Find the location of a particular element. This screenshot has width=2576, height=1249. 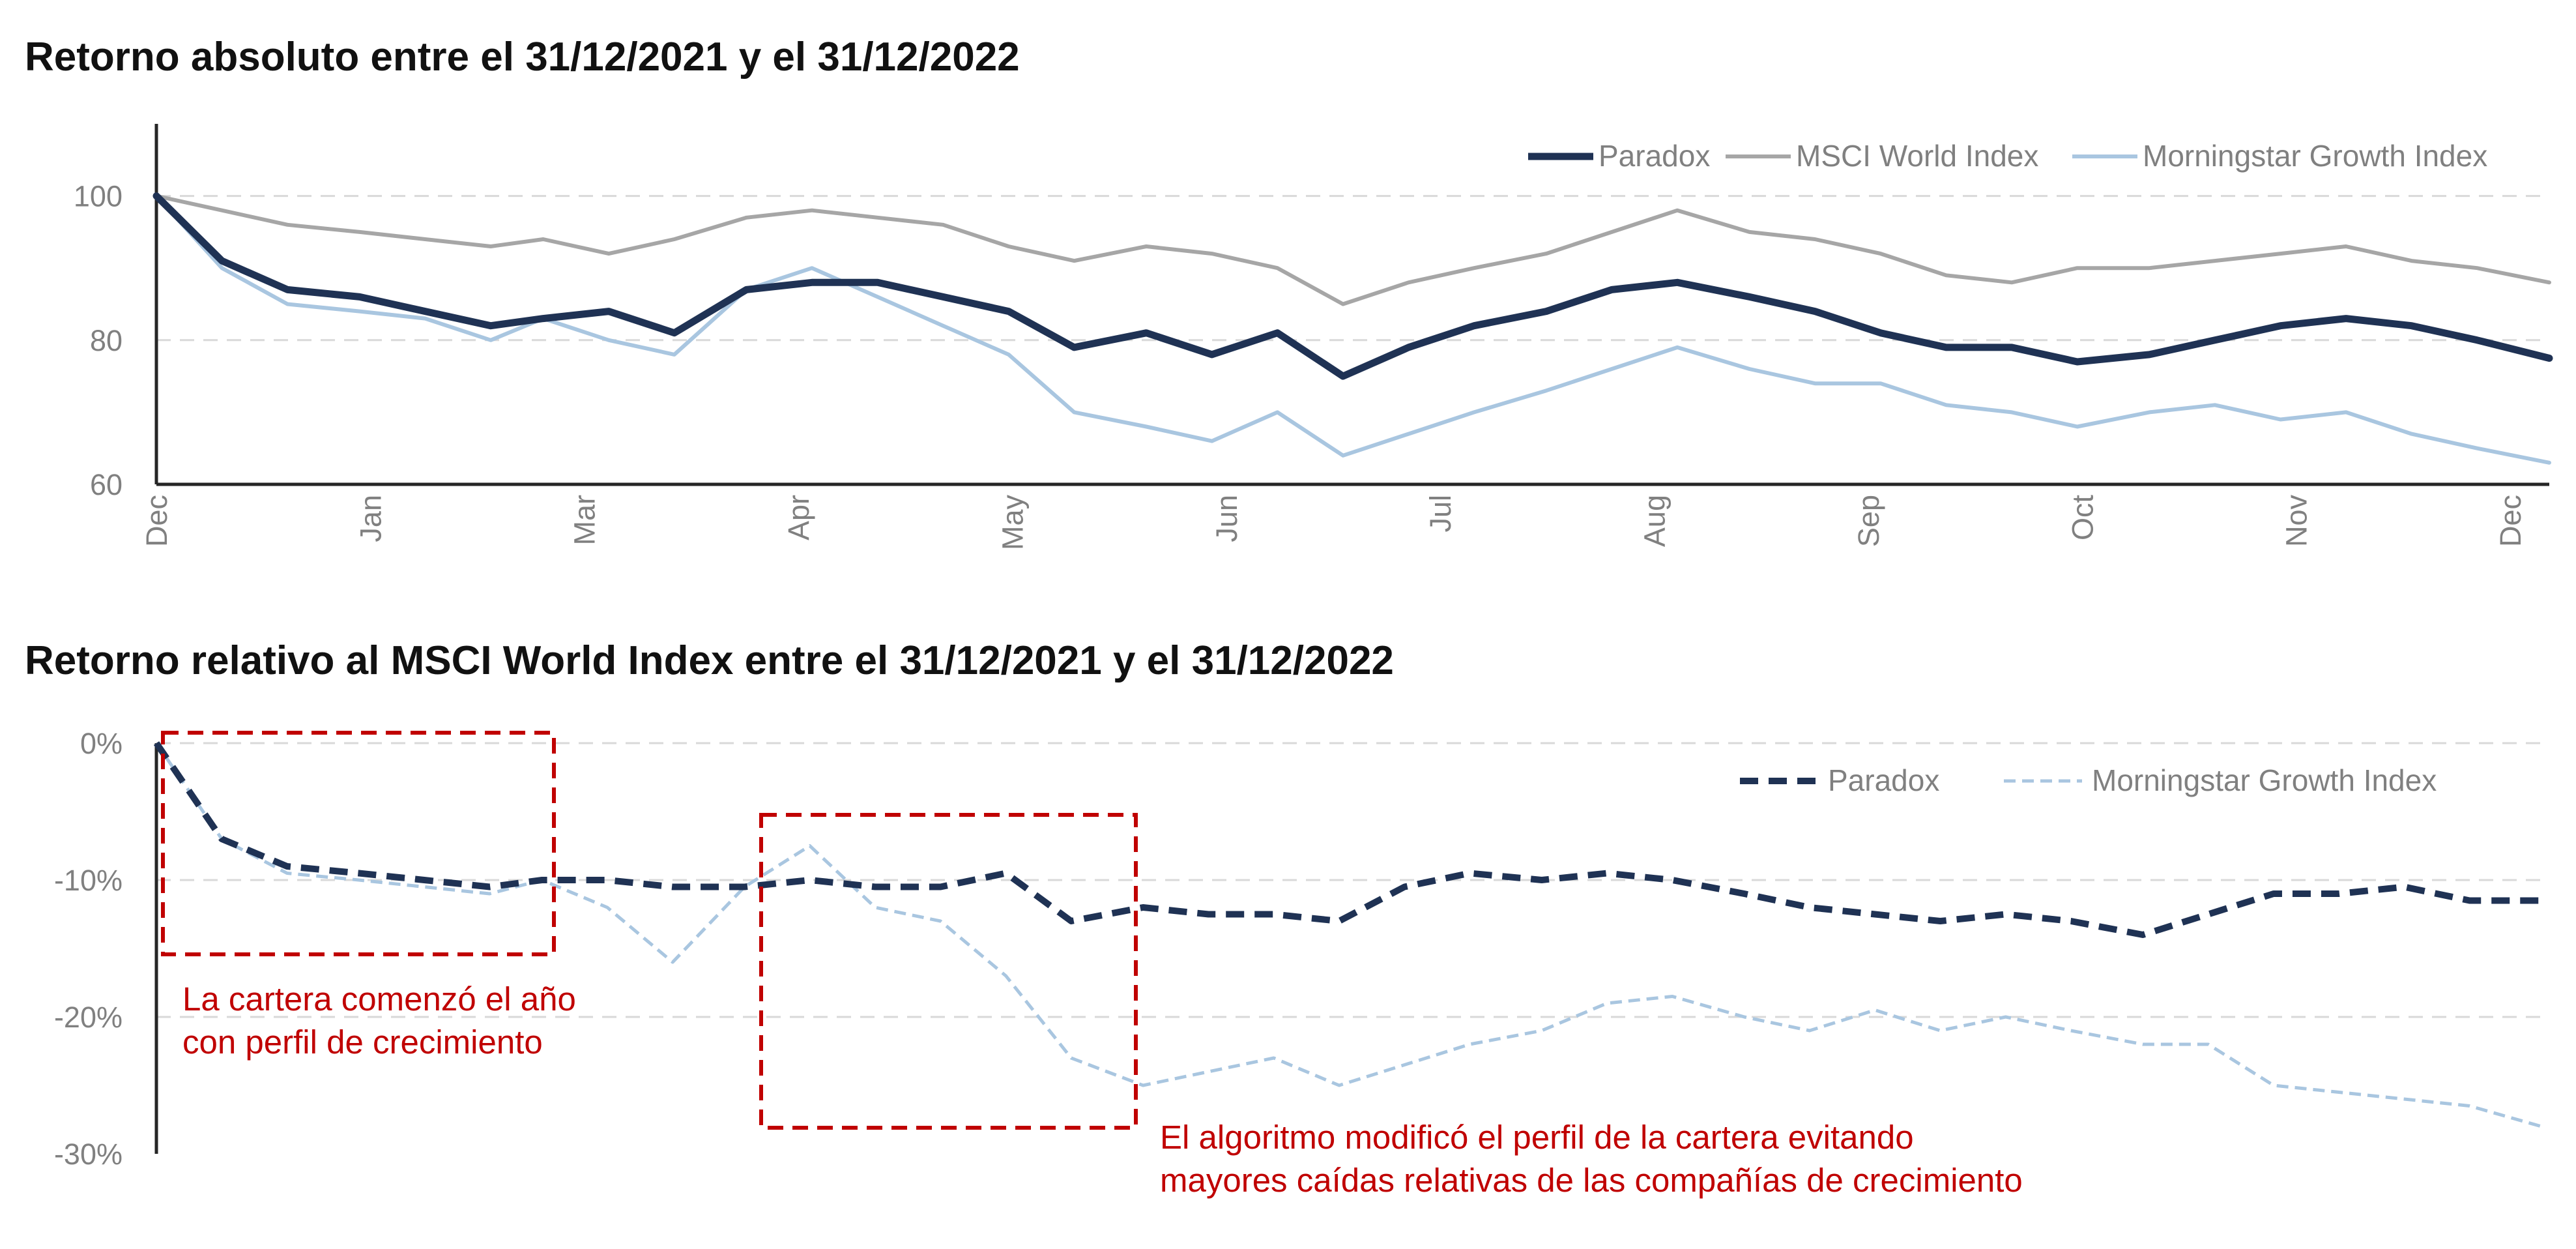

x-tick-label: Sep is located at coordinates (1868, 521).